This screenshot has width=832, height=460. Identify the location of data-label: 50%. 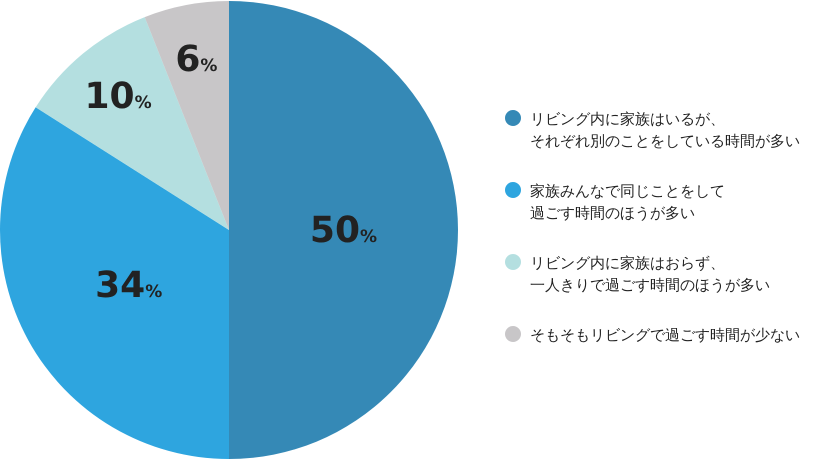
(344, 230).